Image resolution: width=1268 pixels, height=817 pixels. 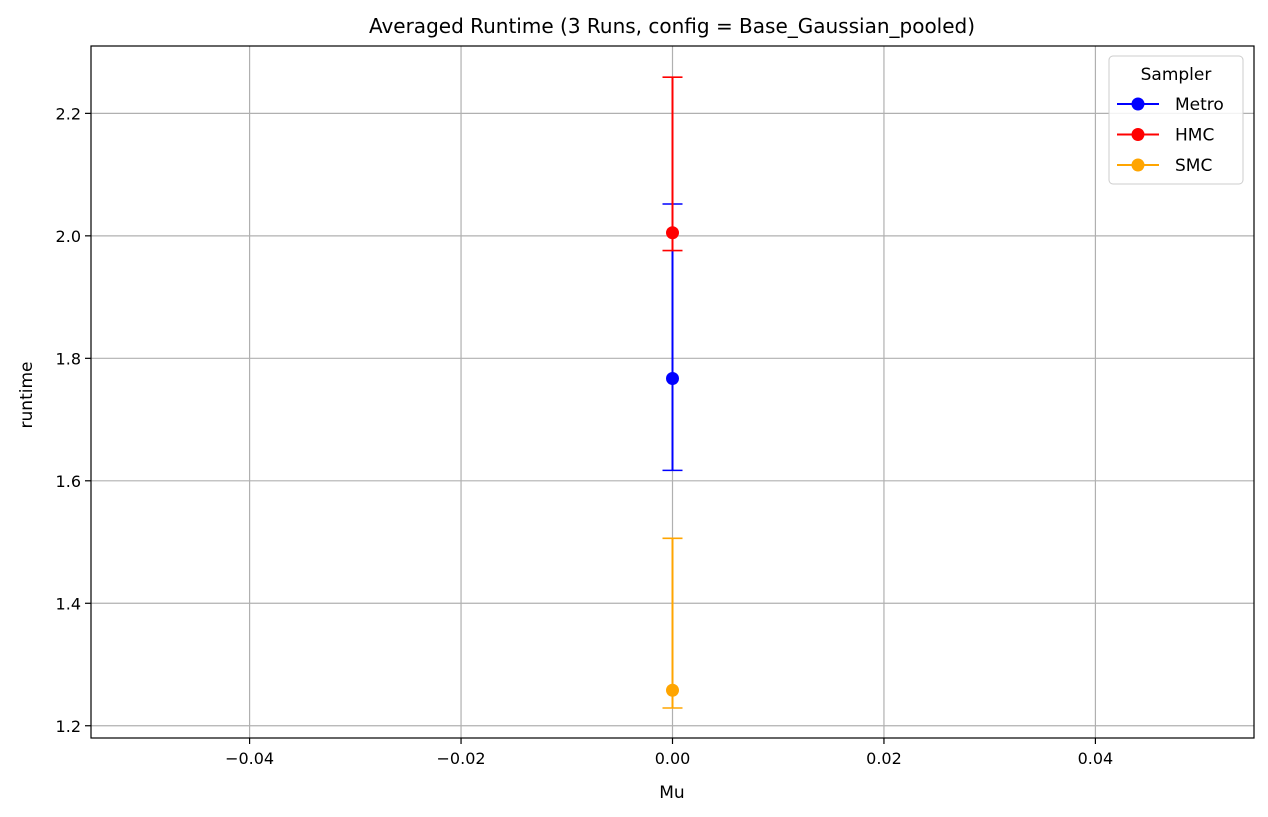 What do you see at coordinates (1199, 105) in the screenshot?
I see `legend-label: Metro` at bounding box center [1199, 105].